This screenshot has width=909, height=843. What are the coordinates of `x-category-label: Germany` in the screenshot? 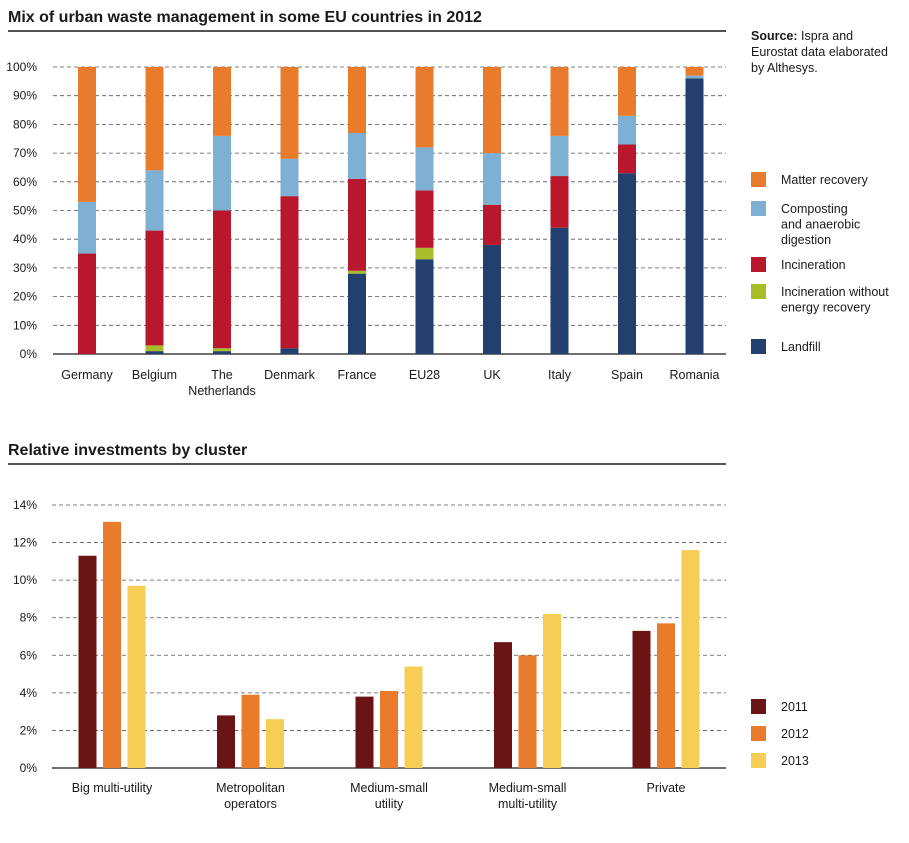 It's located at (87, 375).